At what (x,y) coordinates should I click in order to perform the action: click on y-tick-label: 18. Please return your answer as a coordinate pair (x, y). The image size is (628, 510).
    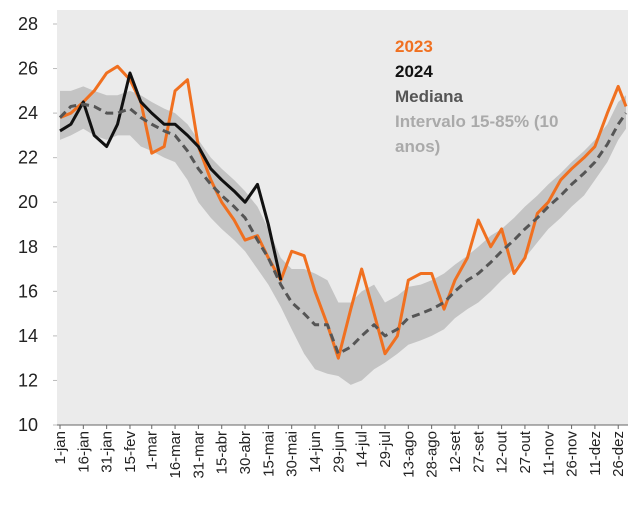
    Looking at the image, I should click on (28, 247).